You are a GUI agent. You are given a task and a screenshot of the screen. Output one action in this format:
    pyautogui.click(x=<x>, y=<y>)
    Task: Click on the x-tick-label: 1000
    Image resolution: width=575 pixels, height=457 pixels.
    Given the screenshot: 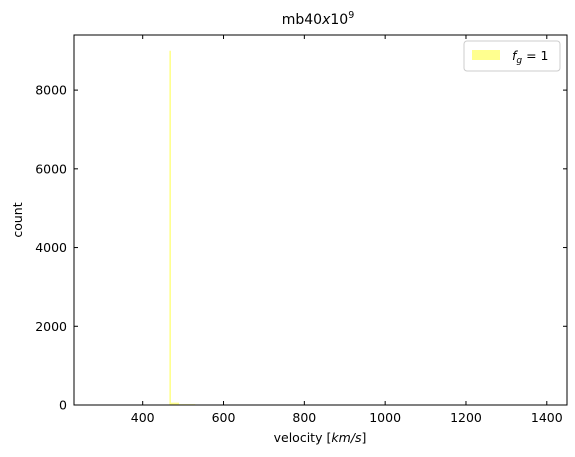 What is the action you would take?
    pyautogui.click(x=385, y=417)
    